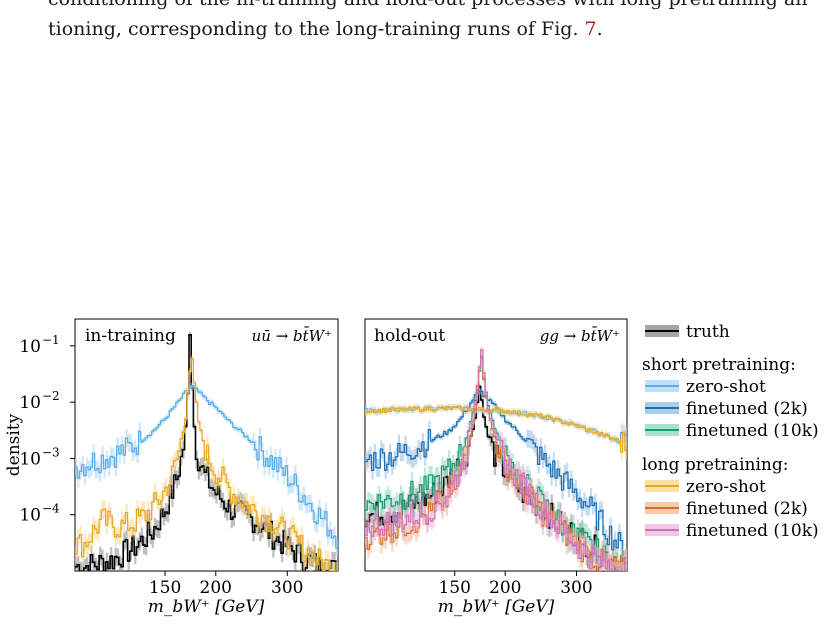 This screenshot has width=830, height=643. What do you see at coordinates (51, 452) in the screenshot?
I see `y-tick-exponent: −3` at bounding box center [51, 452].